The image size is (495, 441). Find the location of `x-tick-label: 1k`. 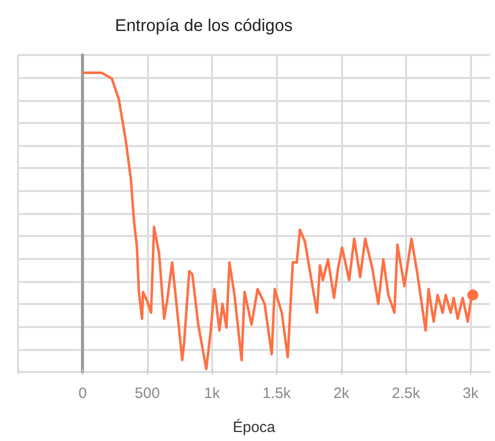

x-tick-label: 1k is located at coordinates (212, 393).